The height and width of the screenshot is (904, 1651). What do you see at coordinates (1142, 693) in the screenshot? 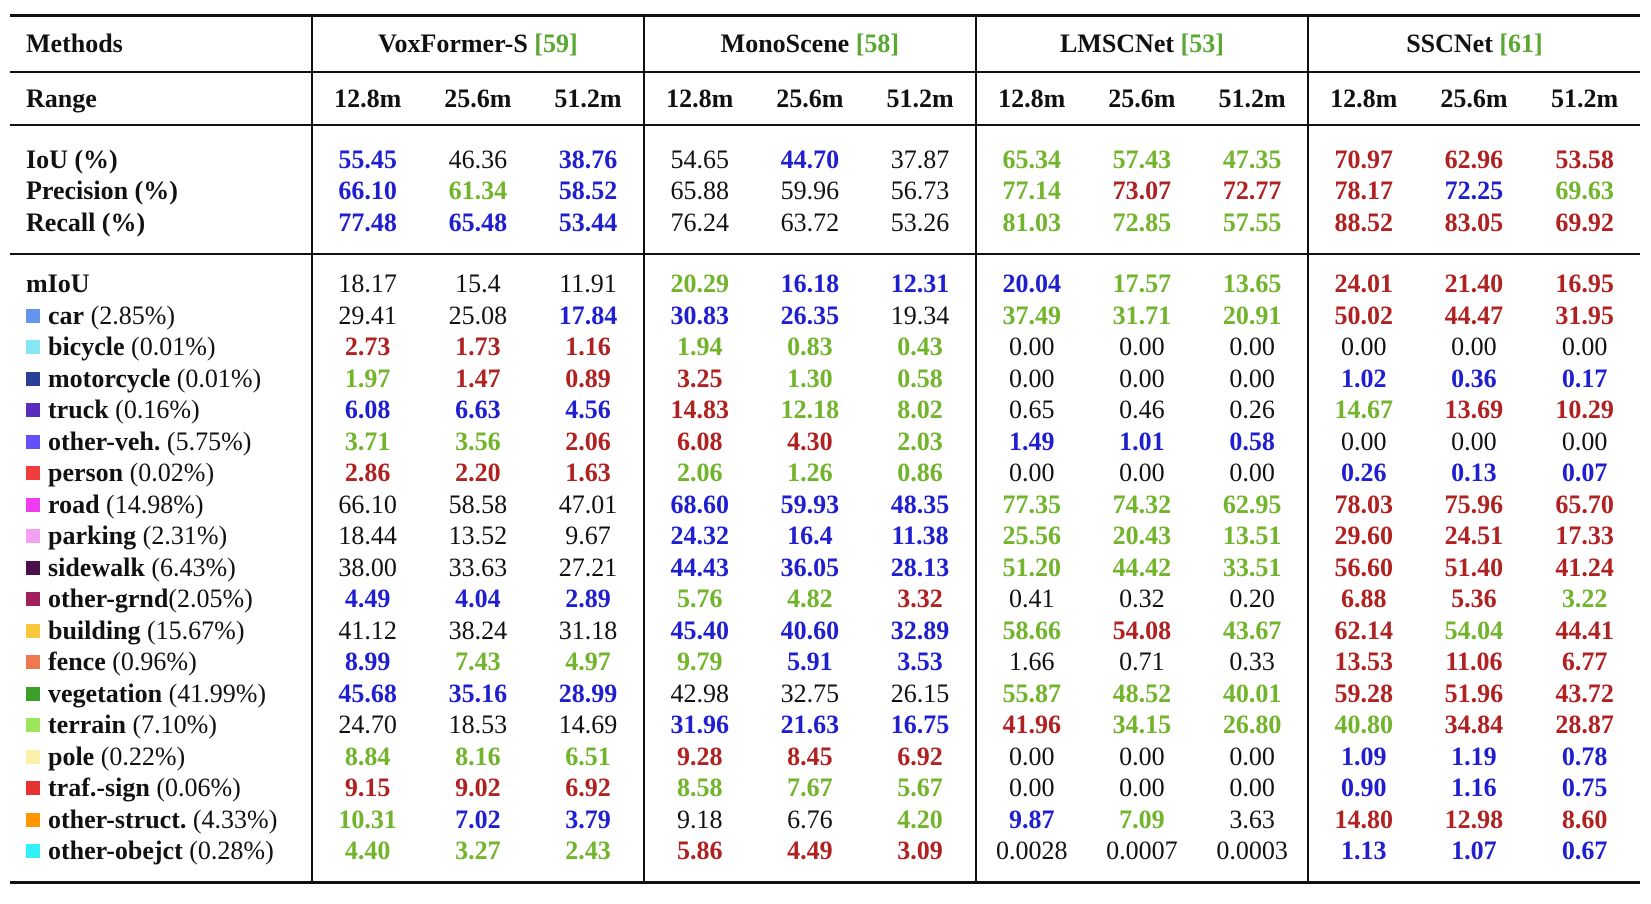
I see `value-cell: 48.52` at bounding box center [1142, 693].